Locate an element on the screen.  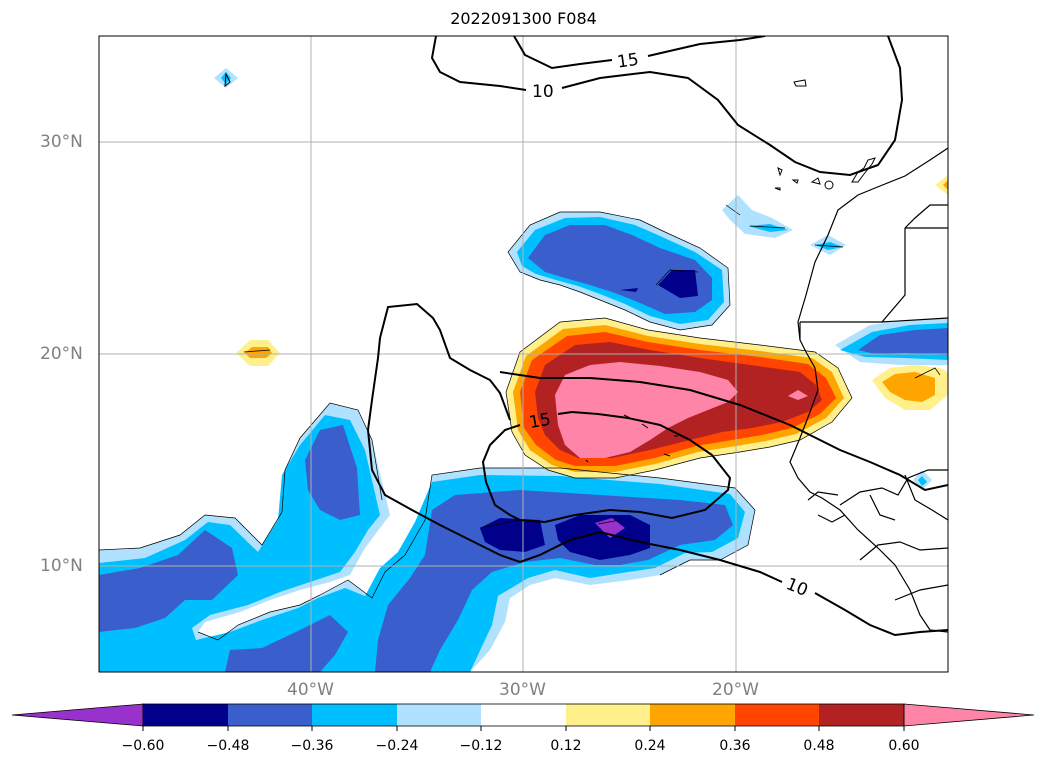
colorbar-tick-label: 0.24 is located at coordinates (650, 746).